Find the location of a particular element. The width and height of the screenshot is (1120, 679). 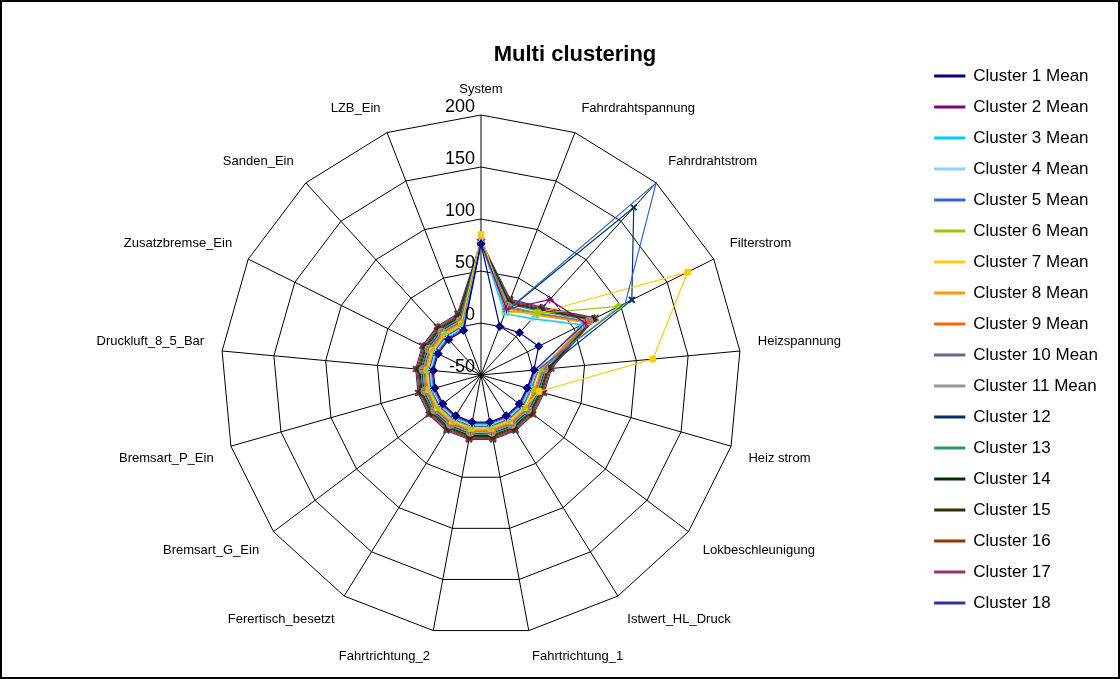

spoke-label: Zusatzbremse_Ein is located at coordinates (178, 242).